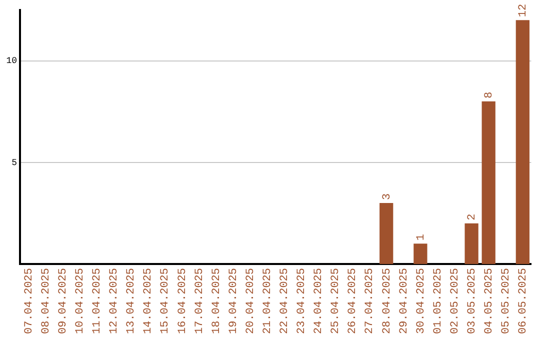 This screenshot has width=540, height=340. Describe the element at coordinates (455, 301) in the screenshot. I see `x-tick-label: 02.05.2025` at that location.